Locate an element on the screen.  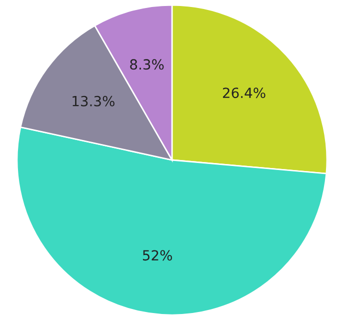
data-label: 52% is located at coordinates (157, 255).